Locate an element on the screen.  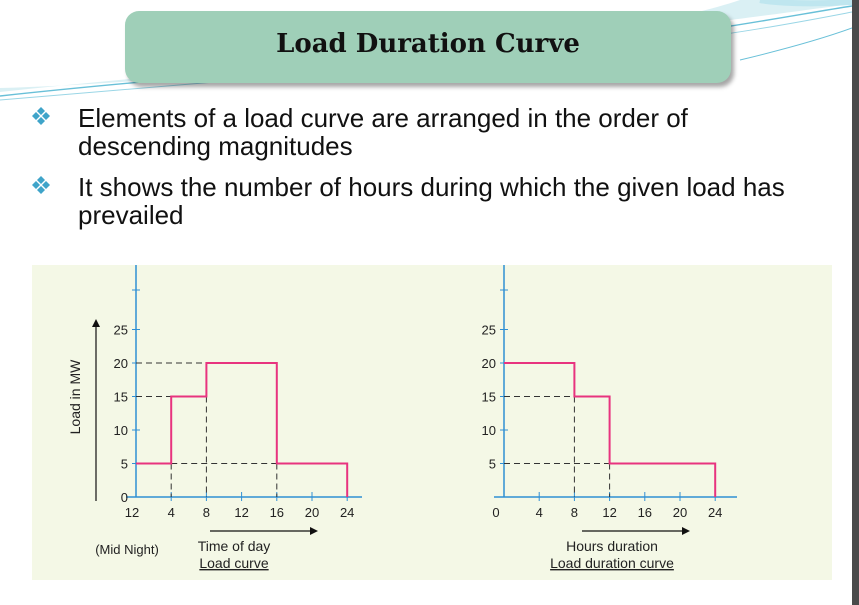
slide-title: Load Duration Curve is located at coordinates (428, 44).